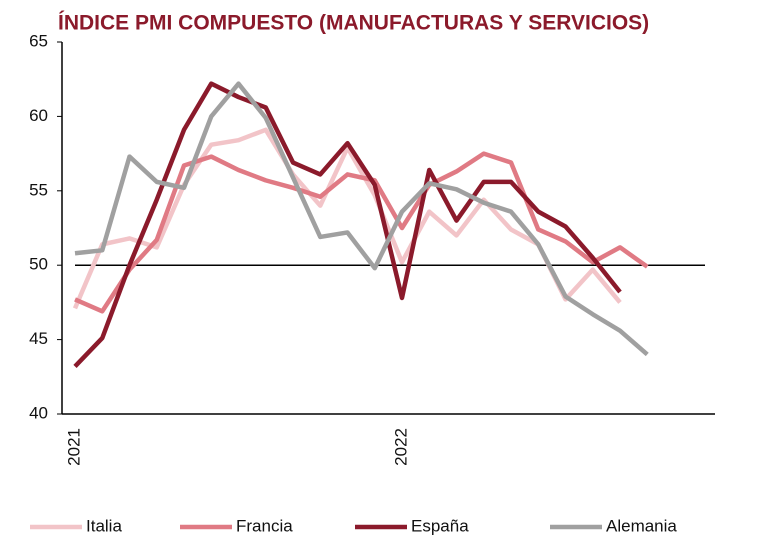 The image size is (769, 544). Describe the element at coordinates (400, 447) in the screenshot. I see `x-tick-label: 2022` at that location.